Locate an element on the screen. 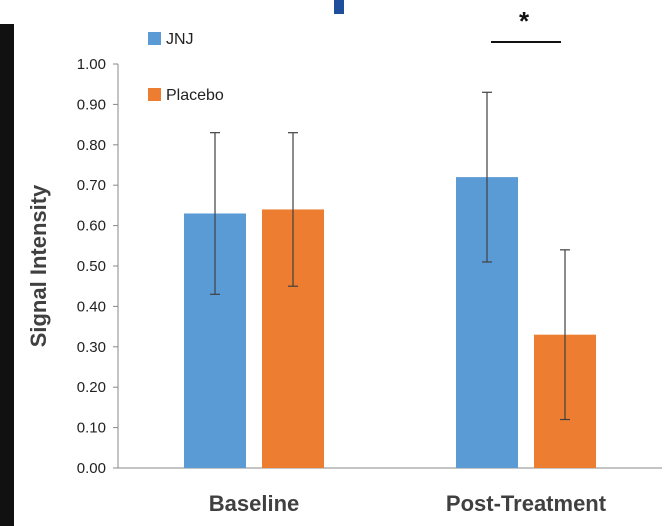  left-edge-bar is located at coordinates (7, 275).